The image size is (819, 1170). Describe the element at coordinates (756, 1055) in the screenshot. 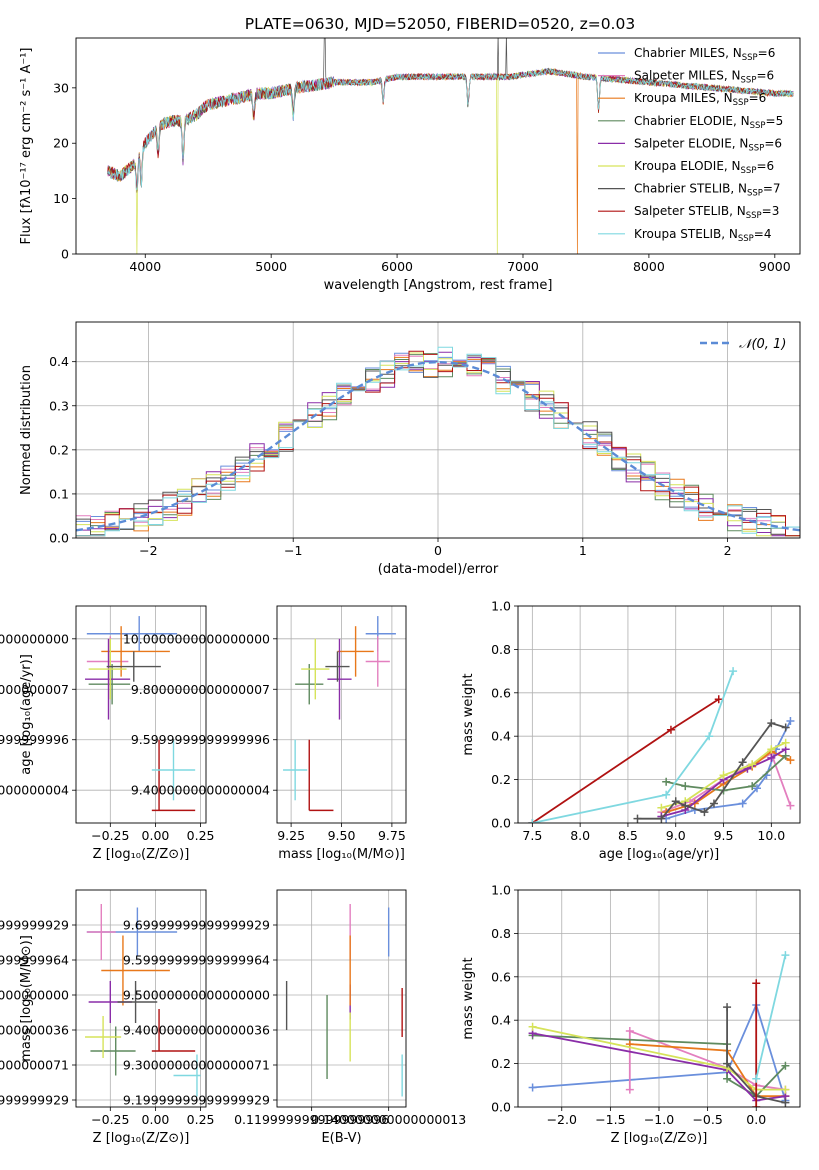

I see `weight-line-chabrier_stelib` at that location.